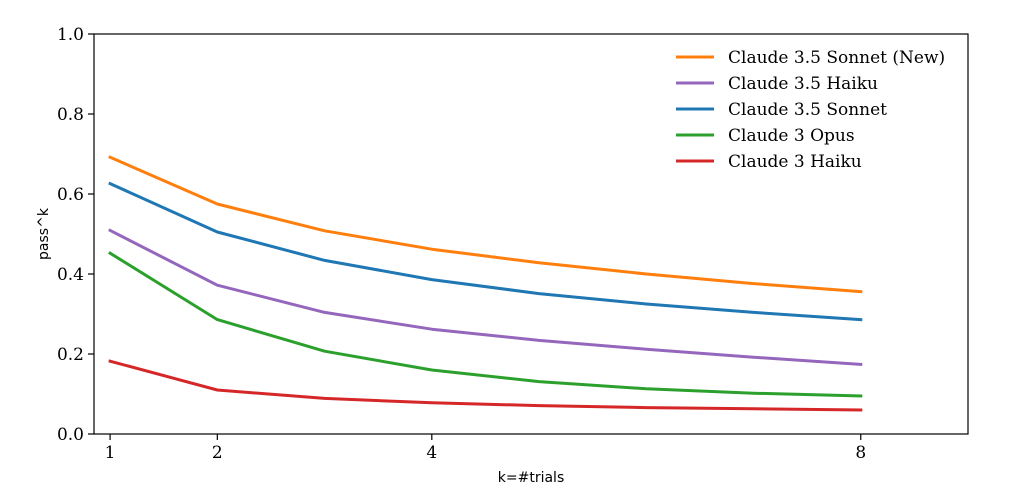  Describe the element at coordinates (70, 275) in the screenshot. I see `y-tick-label: 0.4` at that location.